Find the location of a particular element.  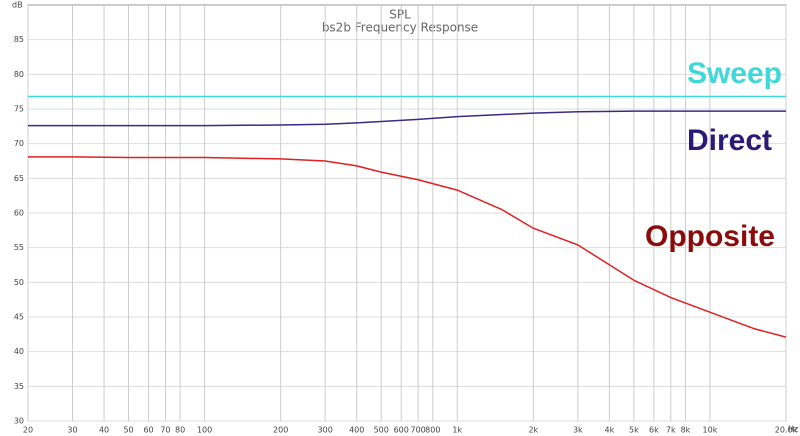

y-tick-label: 40 is located at coordinates (19, 351).